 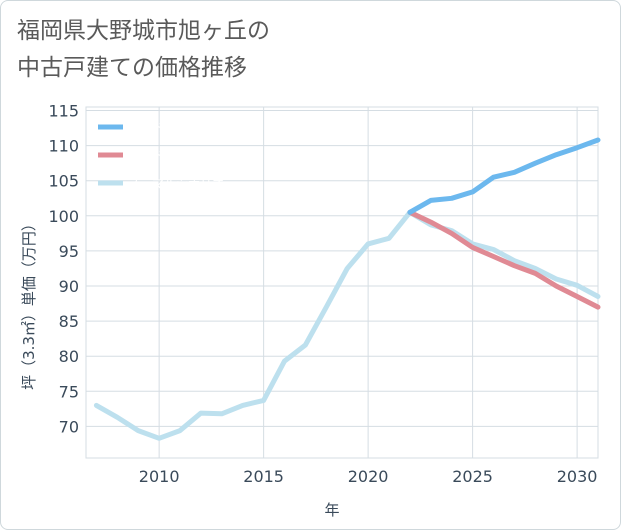 What do you see at coordinates (69, 356) in the screenshot?
I see `y-tick-label: 80` at bounding box center [69, 356].